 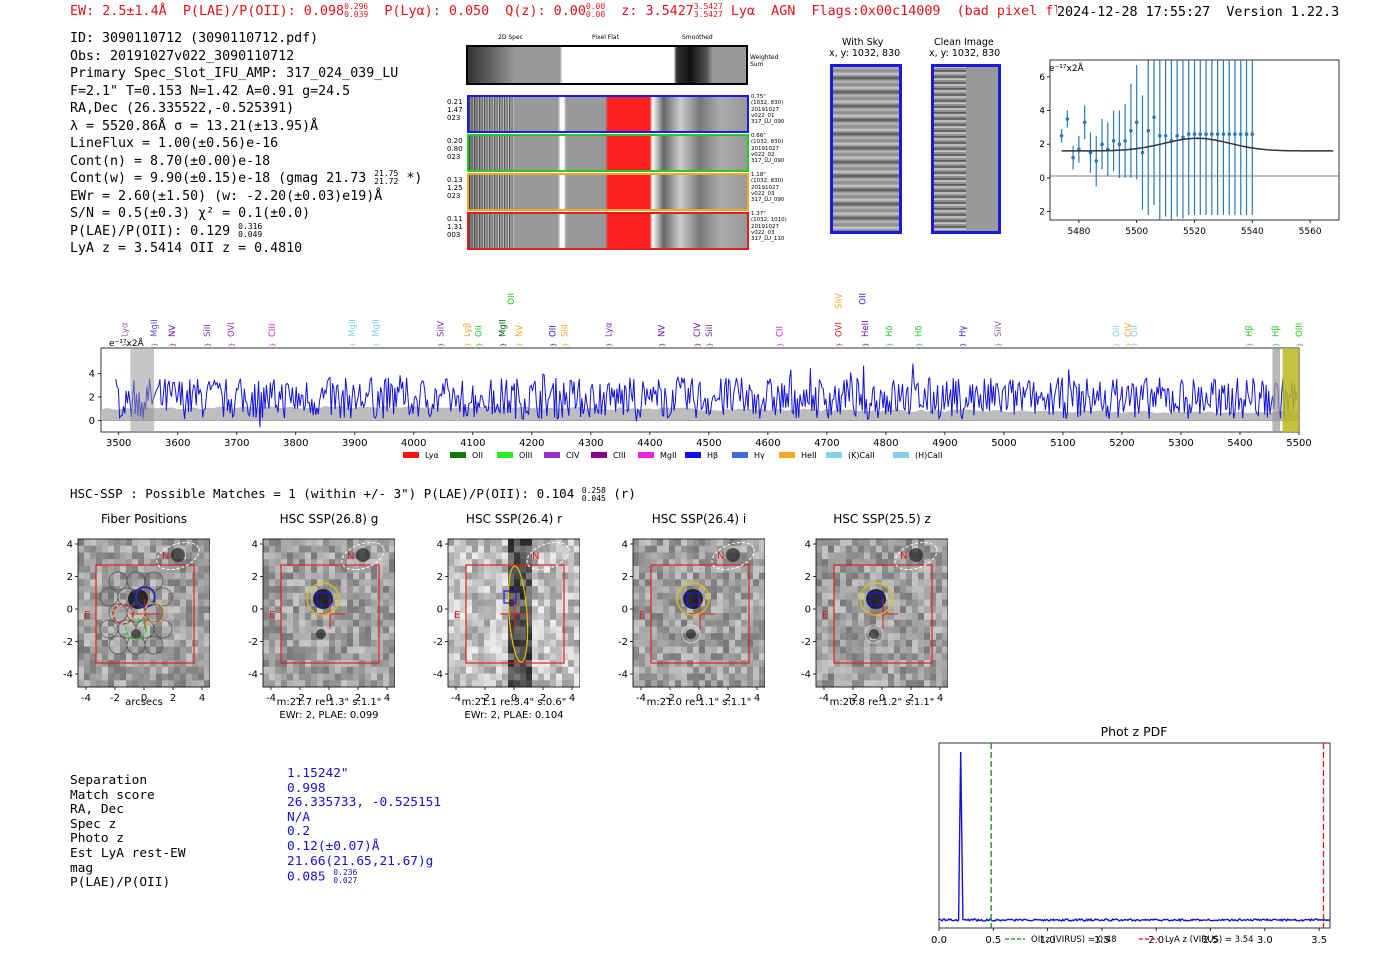 I want to click on photz-plot, so click(x=1134, y=835).